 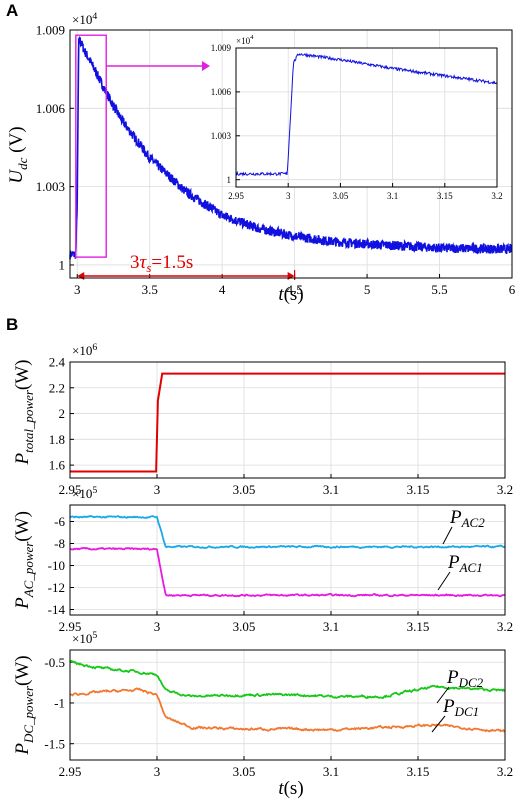 I want to click on a-main-xlabel: t(s), so click(x=290, y=294).